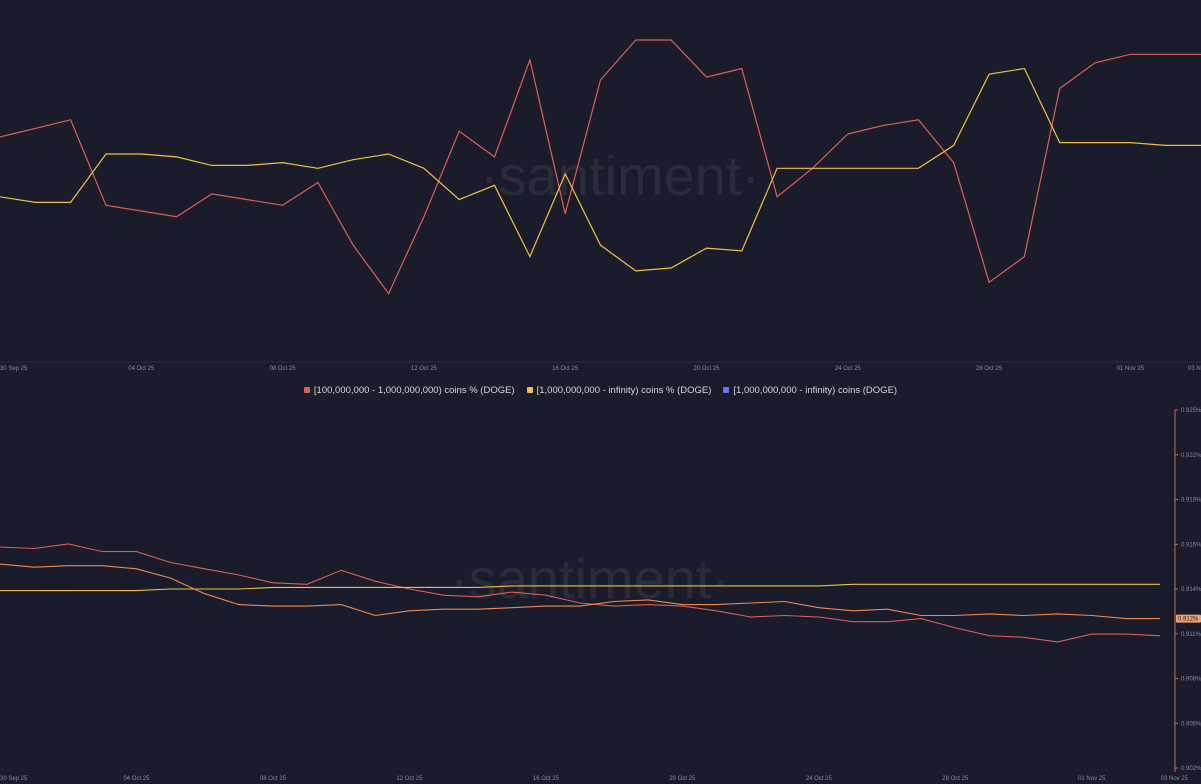 This screenshot has width=1201, height=784. Describe the element at coordinates (620, 175) in the screenshot. I see `watermark-top: ·santiment·` at that location.